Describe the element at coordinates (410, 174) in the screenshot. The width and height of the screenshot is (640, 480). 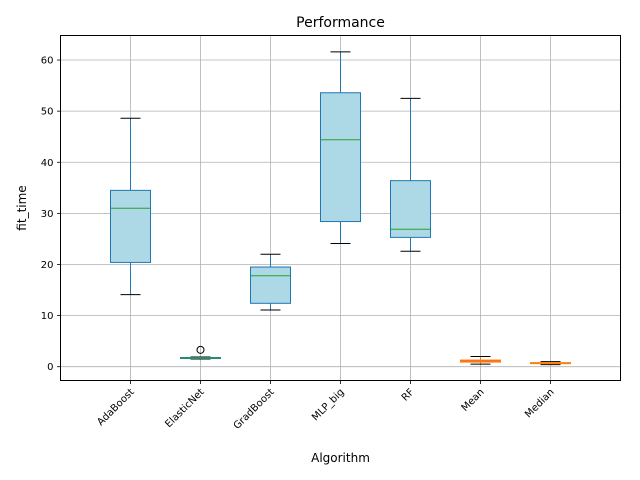
I see `box-rf` at that location.